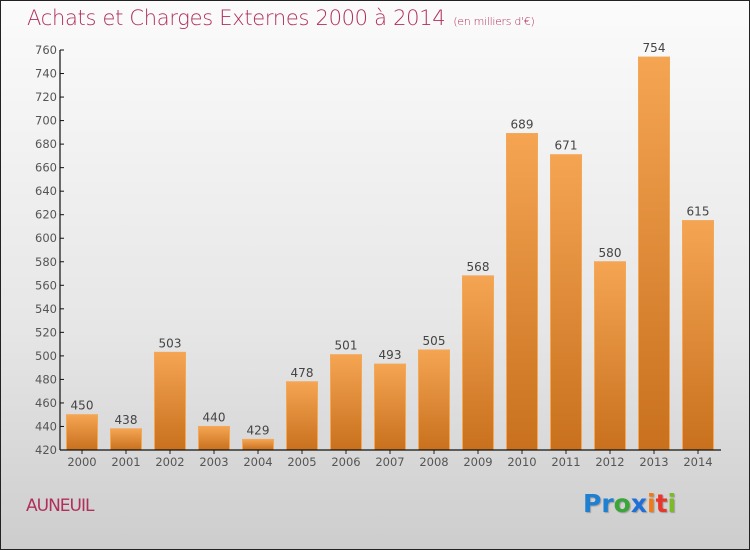 This screenshot has width=750, height=550. I want to click on chart-subtitle: (en milliers d'€), so click(494, 21).